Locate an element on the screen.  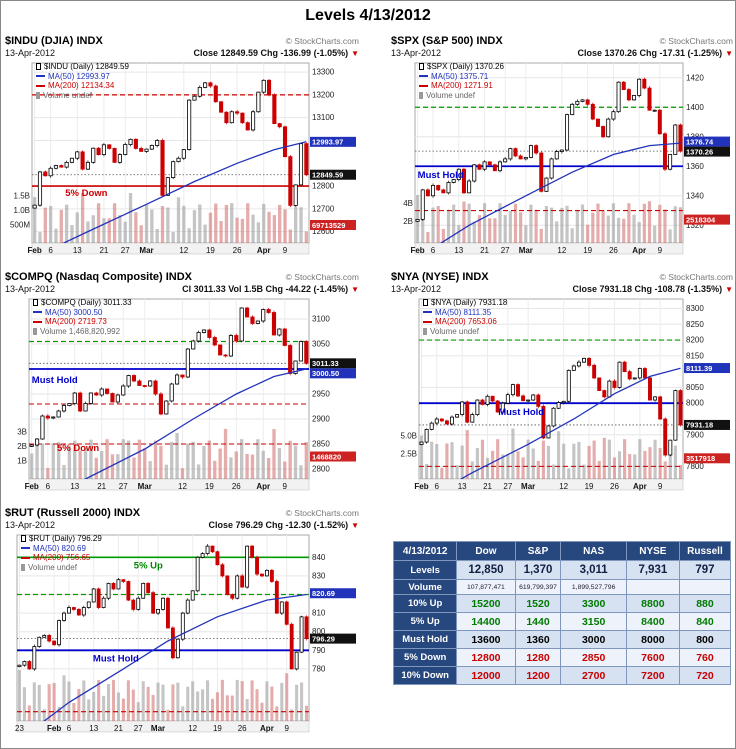
svg-text: 13 is located at coordinates (458, 250).